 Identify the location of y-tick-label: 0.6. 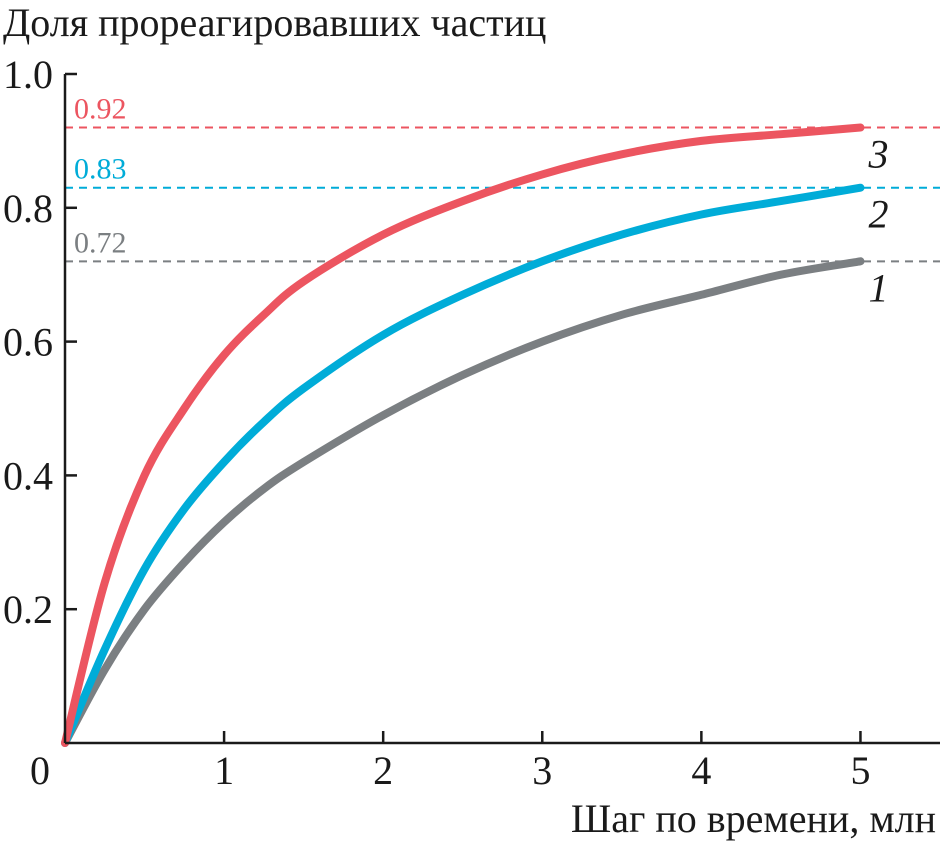
(28, 342).